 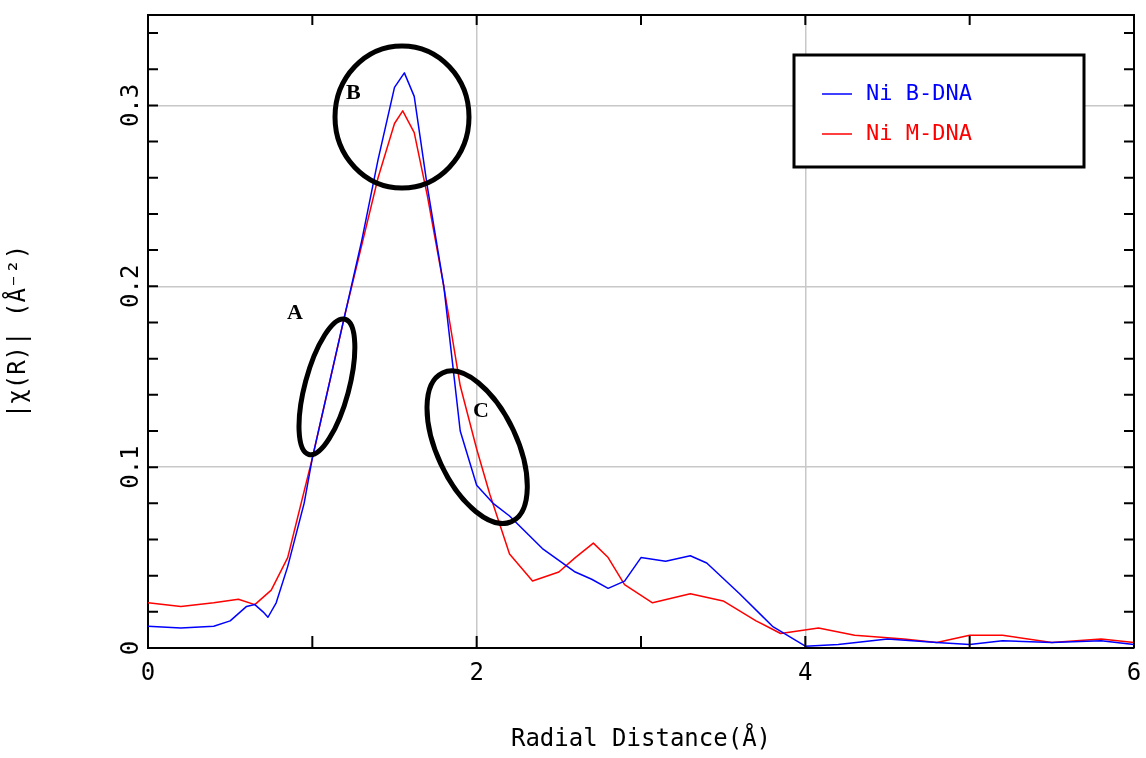 I want to click on y-axis-title: |χ(R)| (Å⁻²), so click(x=16, y=331).